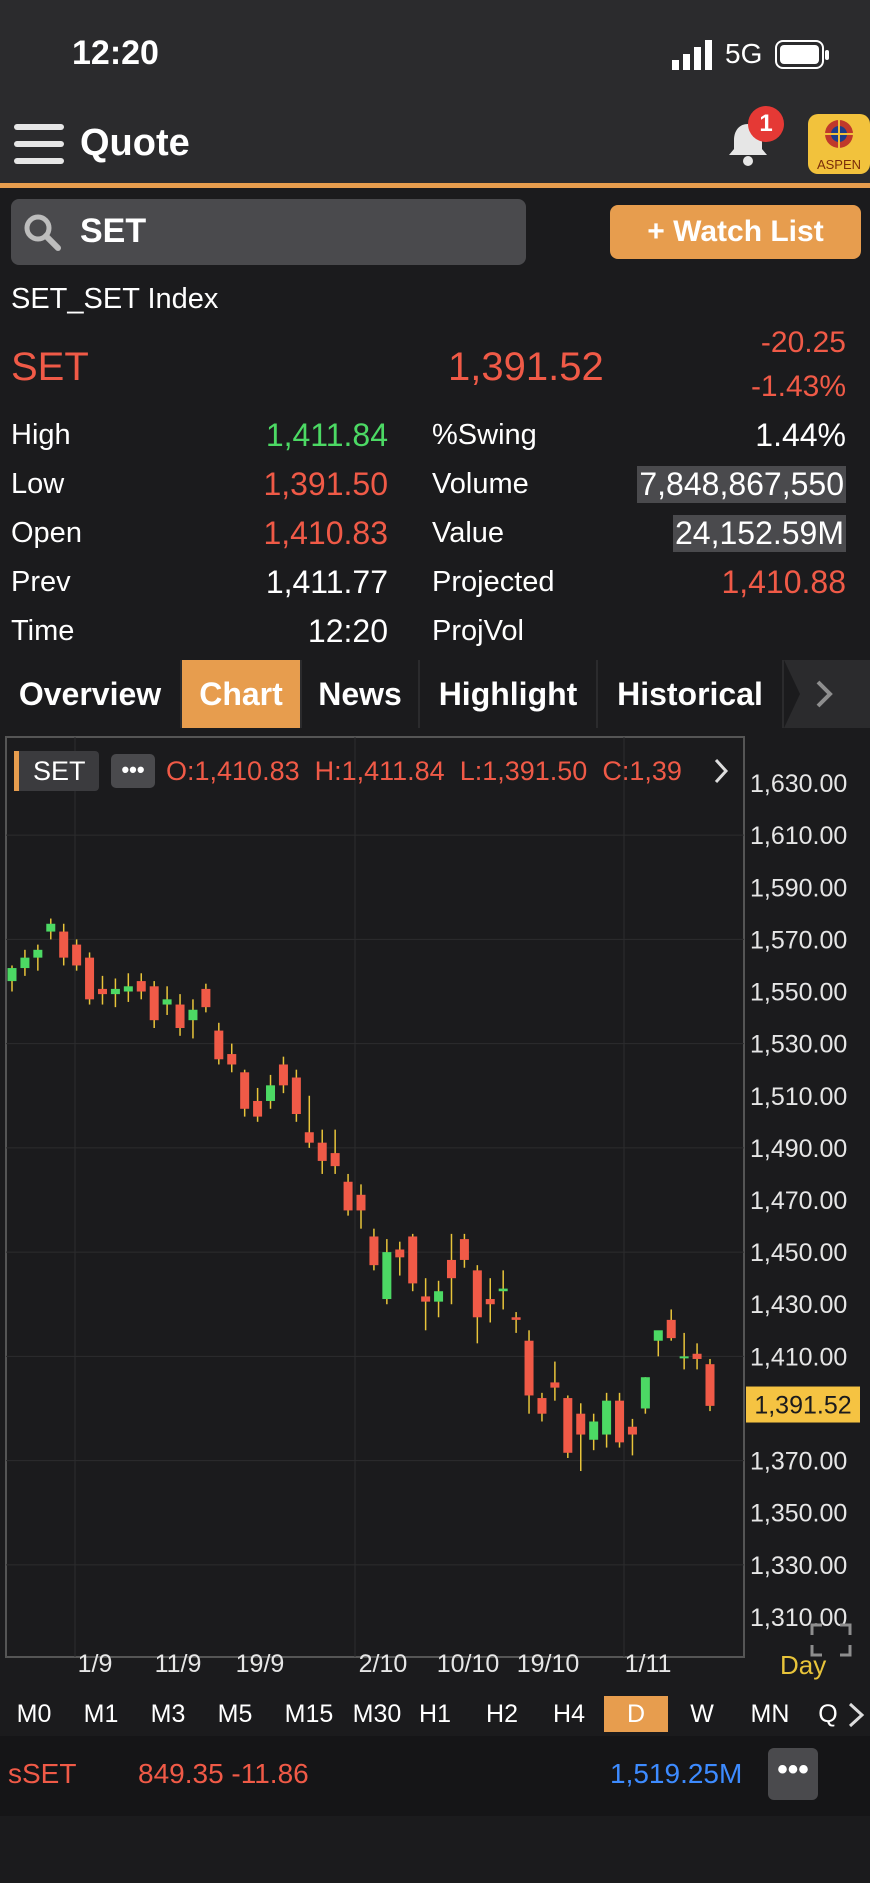  I want to click on tab-chart: Chart, so click(241, 694).